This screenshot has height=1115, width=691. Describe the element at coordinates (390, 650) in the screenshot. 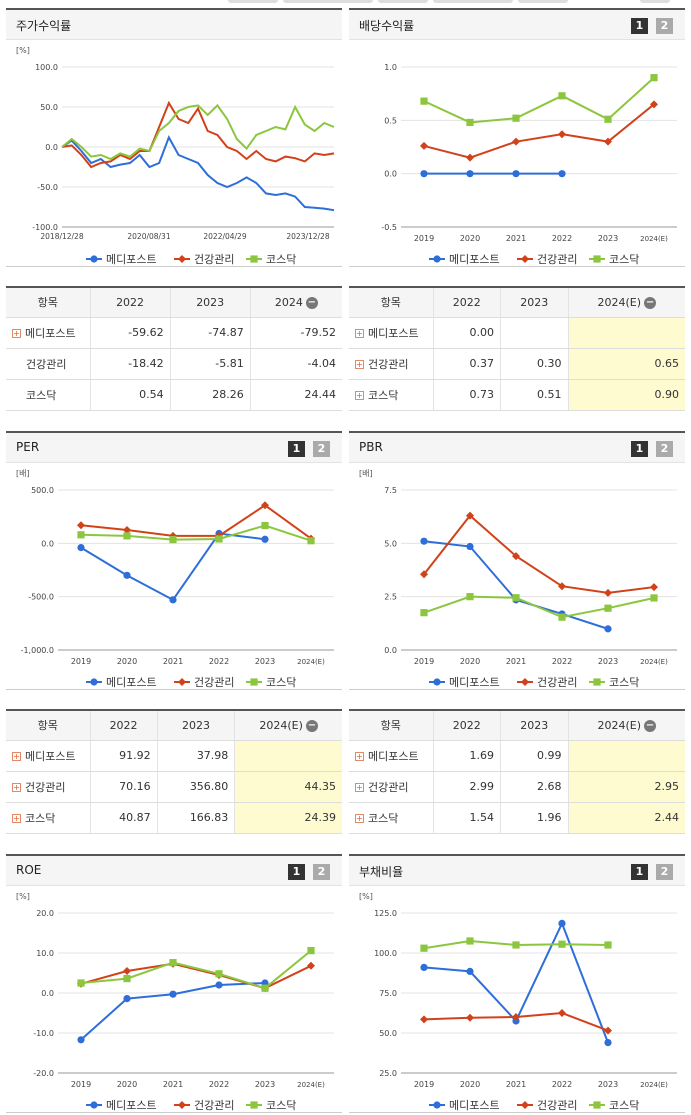

I see `pbr-ytick: 0.0` at that location.